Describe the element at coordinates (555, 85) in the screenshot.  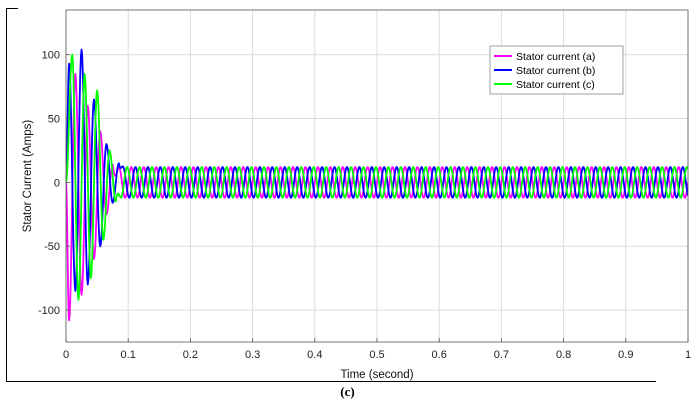
I see `legend-label: Stator current (c)` at that location.